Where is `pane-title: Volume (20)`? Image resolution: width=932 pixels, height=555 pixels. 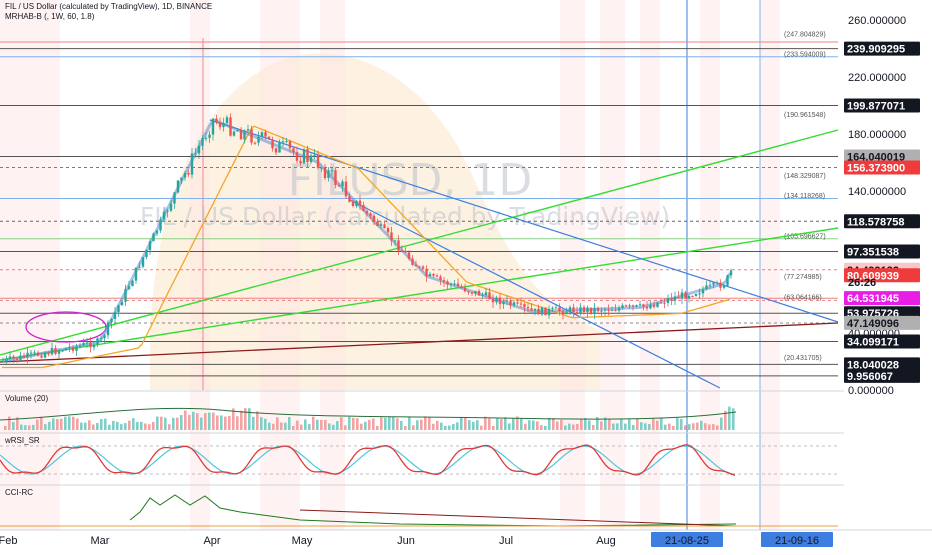 pane-title: Volume (20) is located at coordinates (26, 398).